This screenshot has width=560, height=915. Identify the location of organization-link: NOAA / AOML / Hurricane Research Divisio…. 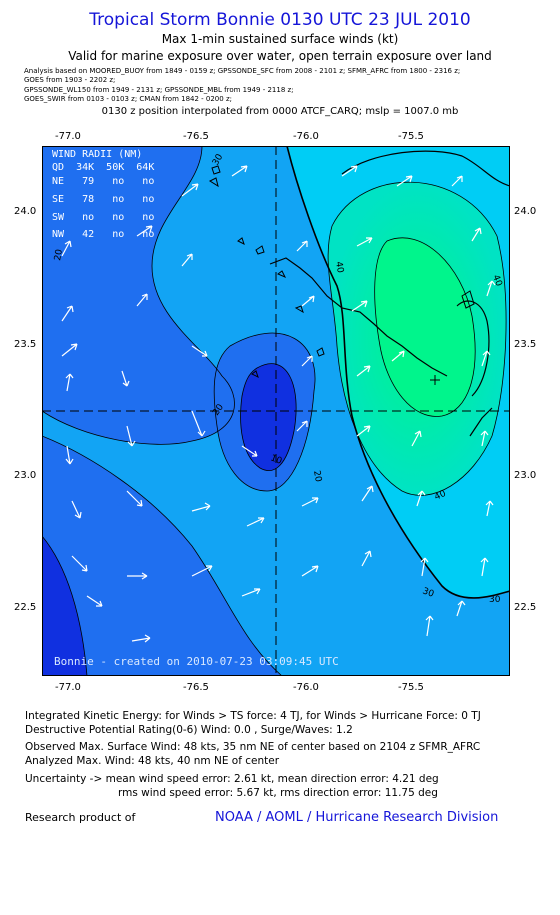
(357, 817).